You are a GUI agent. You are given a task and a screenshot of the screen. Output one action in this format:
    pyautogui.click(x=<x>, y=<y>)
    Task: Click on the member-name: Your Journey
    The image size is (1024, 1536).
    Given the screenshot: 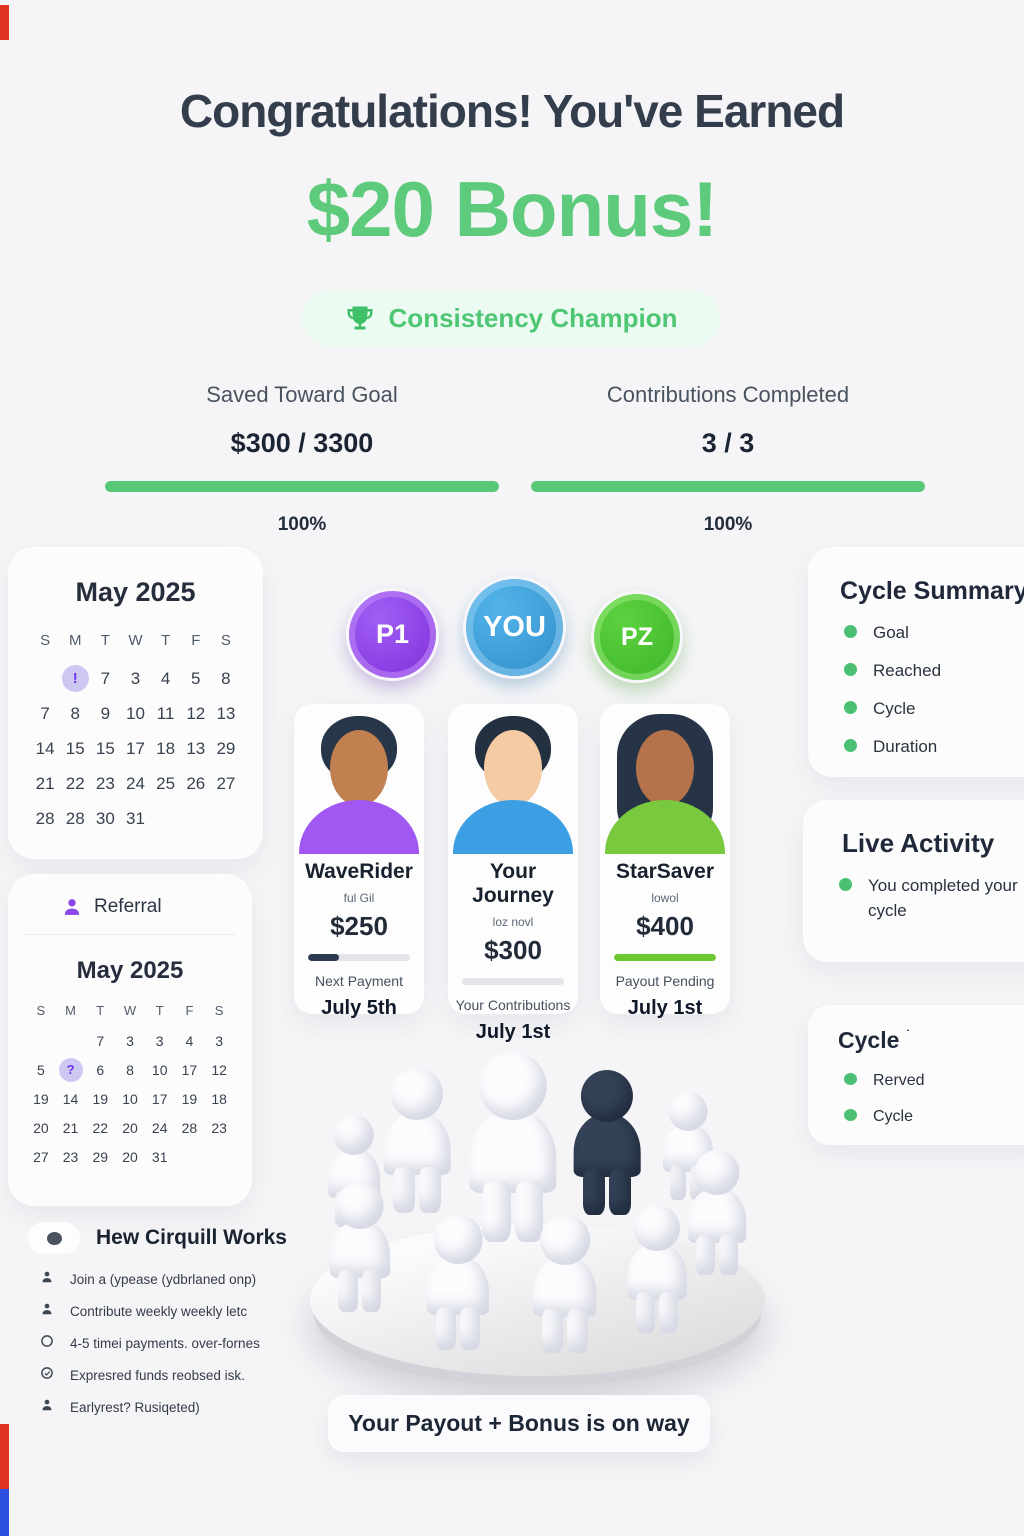 What is the action you would take?
    pyautogui.click(x=513, y=883)
    